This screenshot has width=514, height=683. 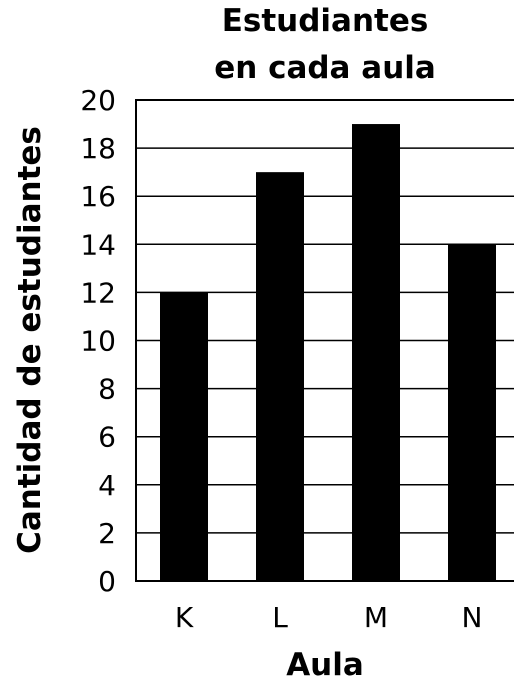 I want to click on y-tick-label: 2, so click(x=107, y=533).